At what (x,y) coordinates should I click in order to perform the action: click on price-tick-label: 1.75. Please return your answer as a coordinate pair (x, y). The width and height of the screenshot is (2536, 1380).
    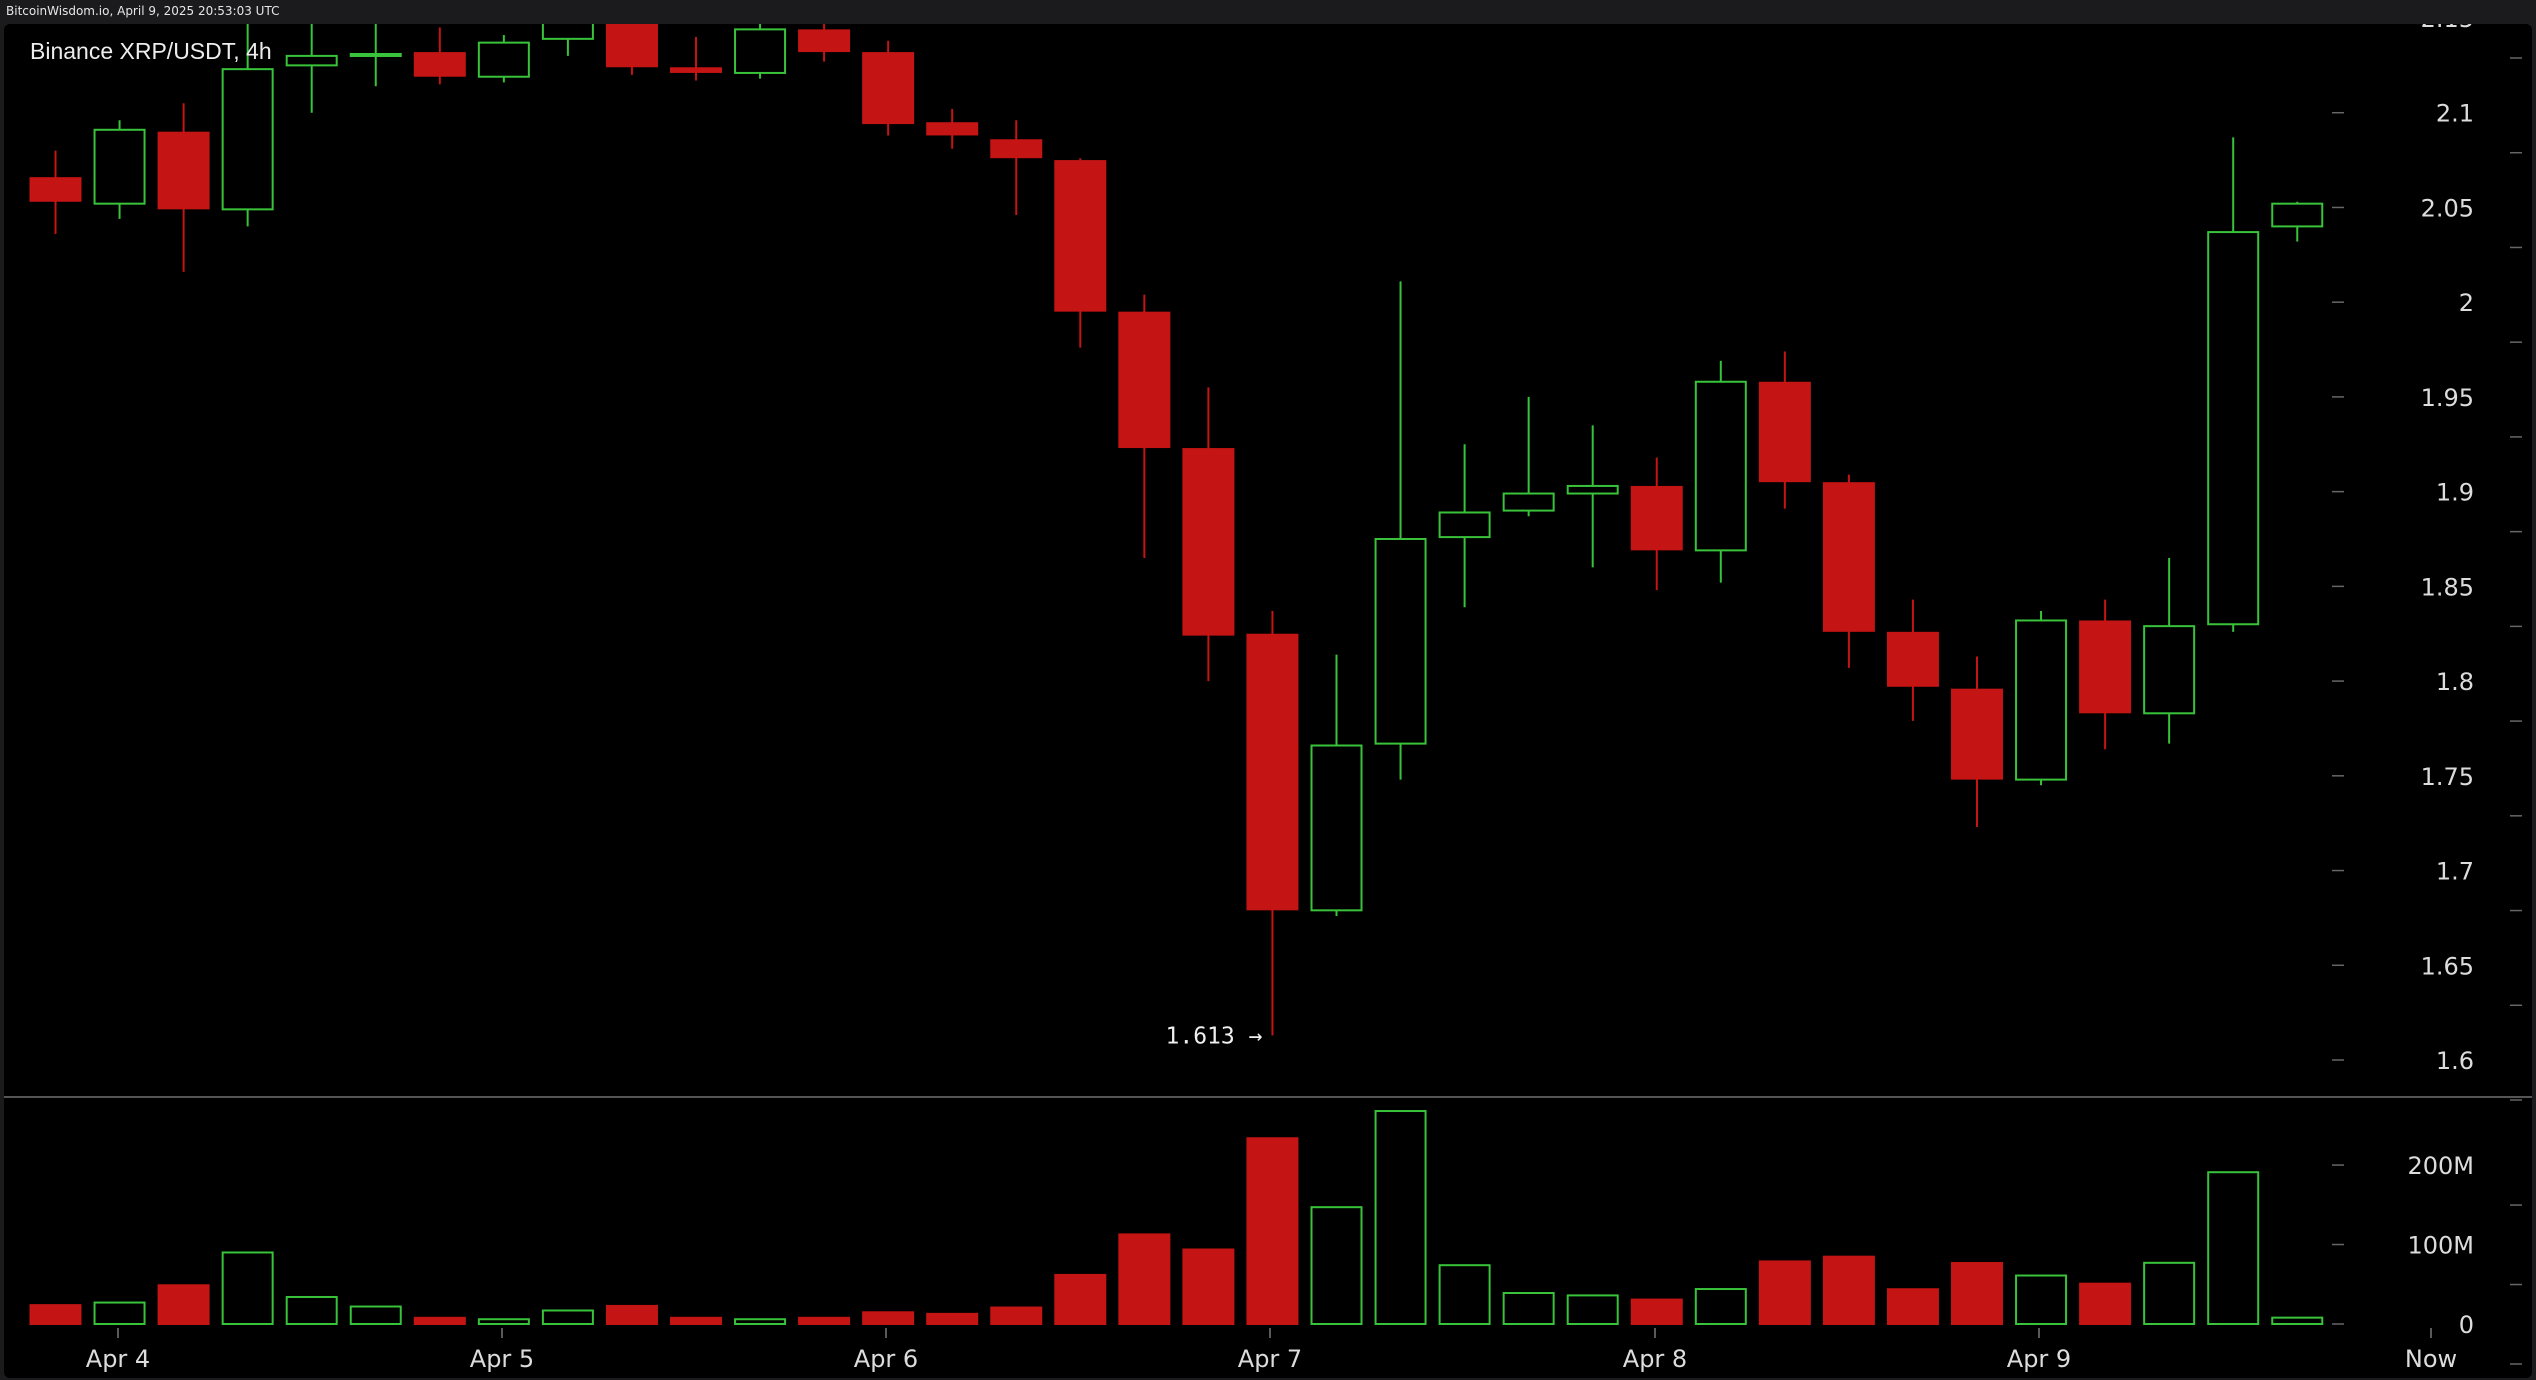
    Looking at the image, I should click on (2447, 777).